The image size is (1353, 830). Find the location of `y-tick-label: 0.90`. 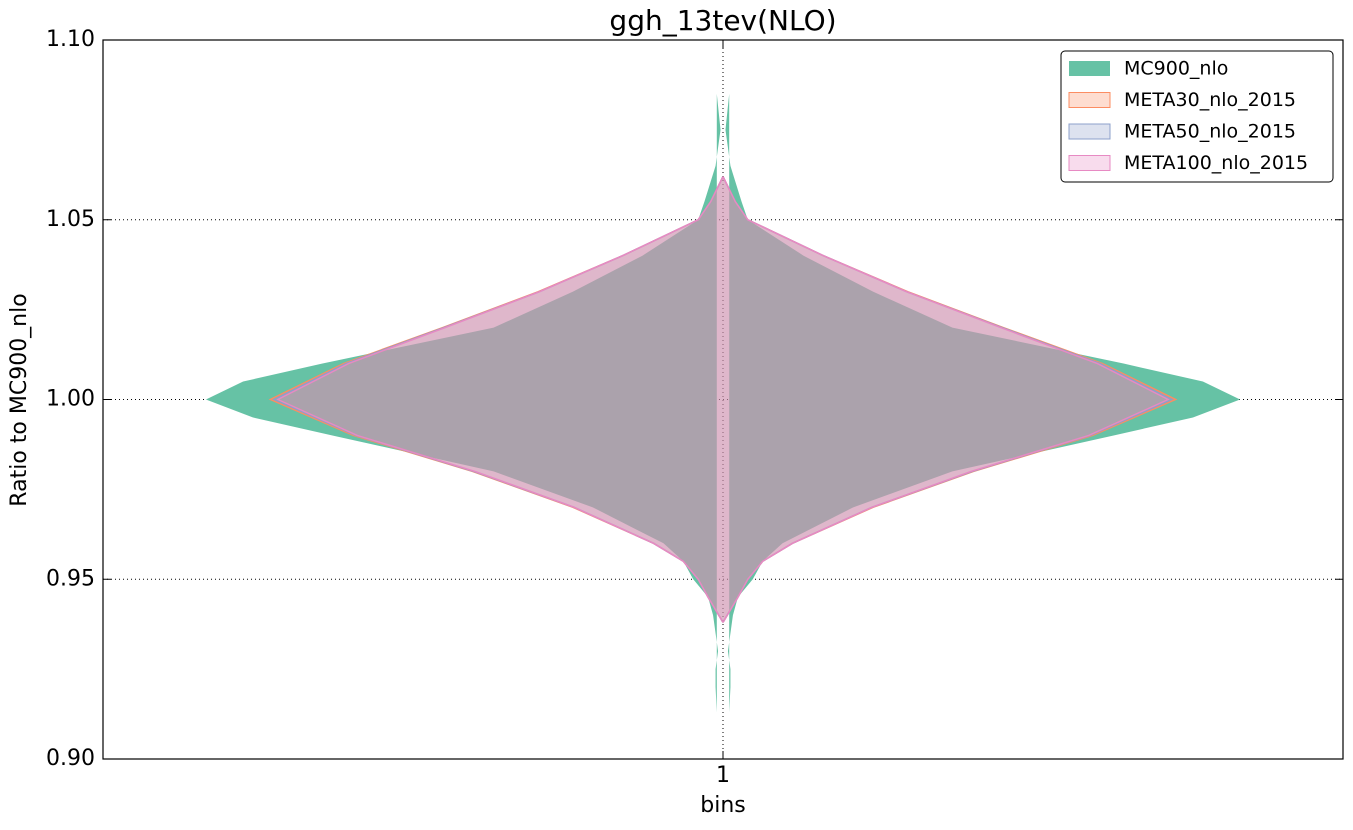

y-tick-label: 0.90 is located at coordinates (70, 758).